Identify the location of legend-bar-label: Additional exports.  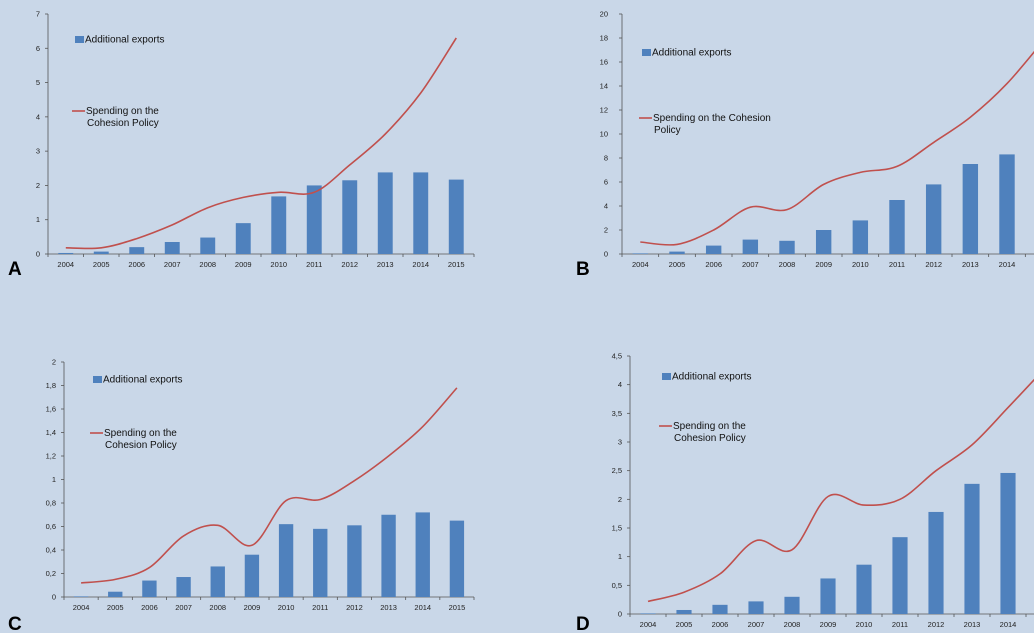
(712, 377).